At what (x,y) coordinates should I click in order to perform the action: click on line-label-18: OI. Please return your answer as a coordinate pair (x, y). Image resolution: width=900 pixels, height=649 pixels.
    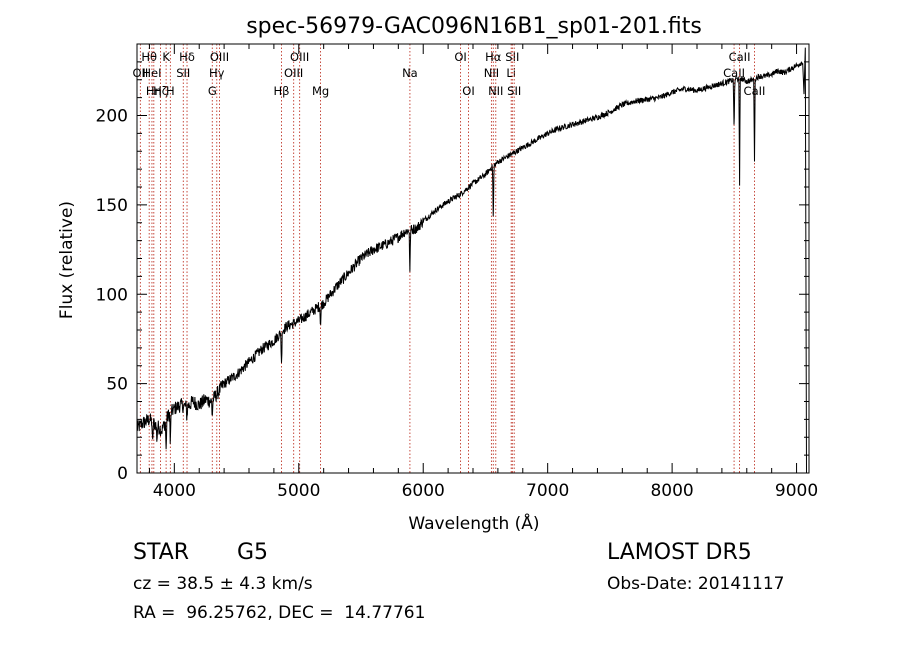
    Looking at the image, I should click on (468, 91).